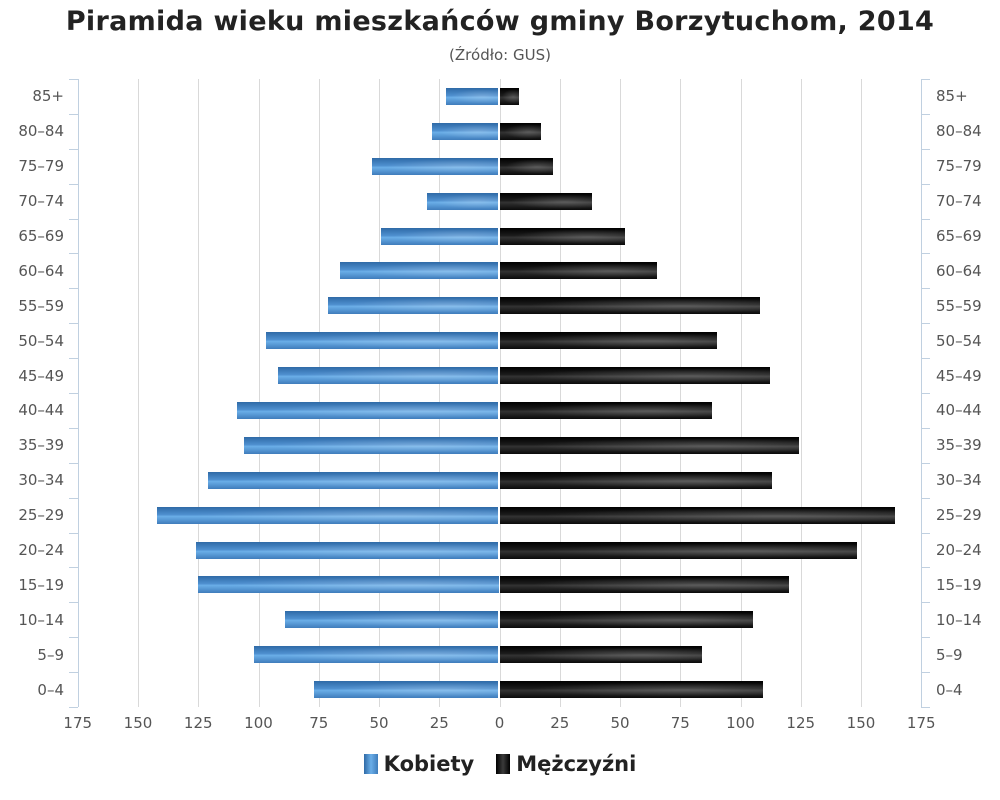 This screenshot has width=1000, height=800. Describe the element at coordinates (41, 375) in the screenshot. I see `category-label-left: 45–49` at that location.